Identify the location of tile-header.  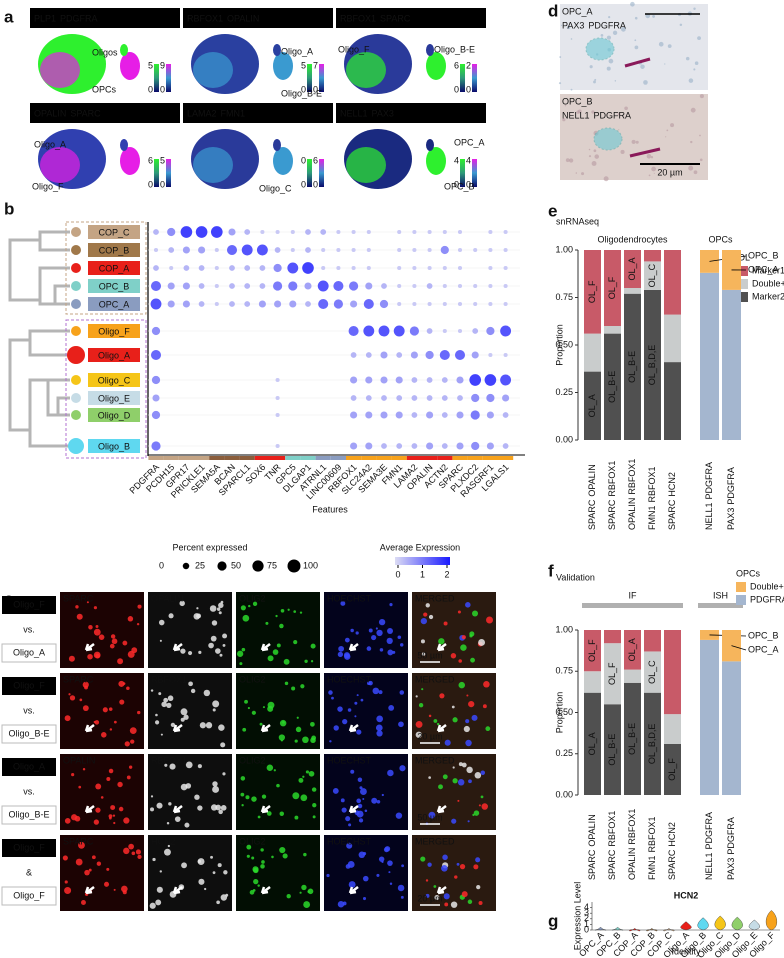
(258, 113).